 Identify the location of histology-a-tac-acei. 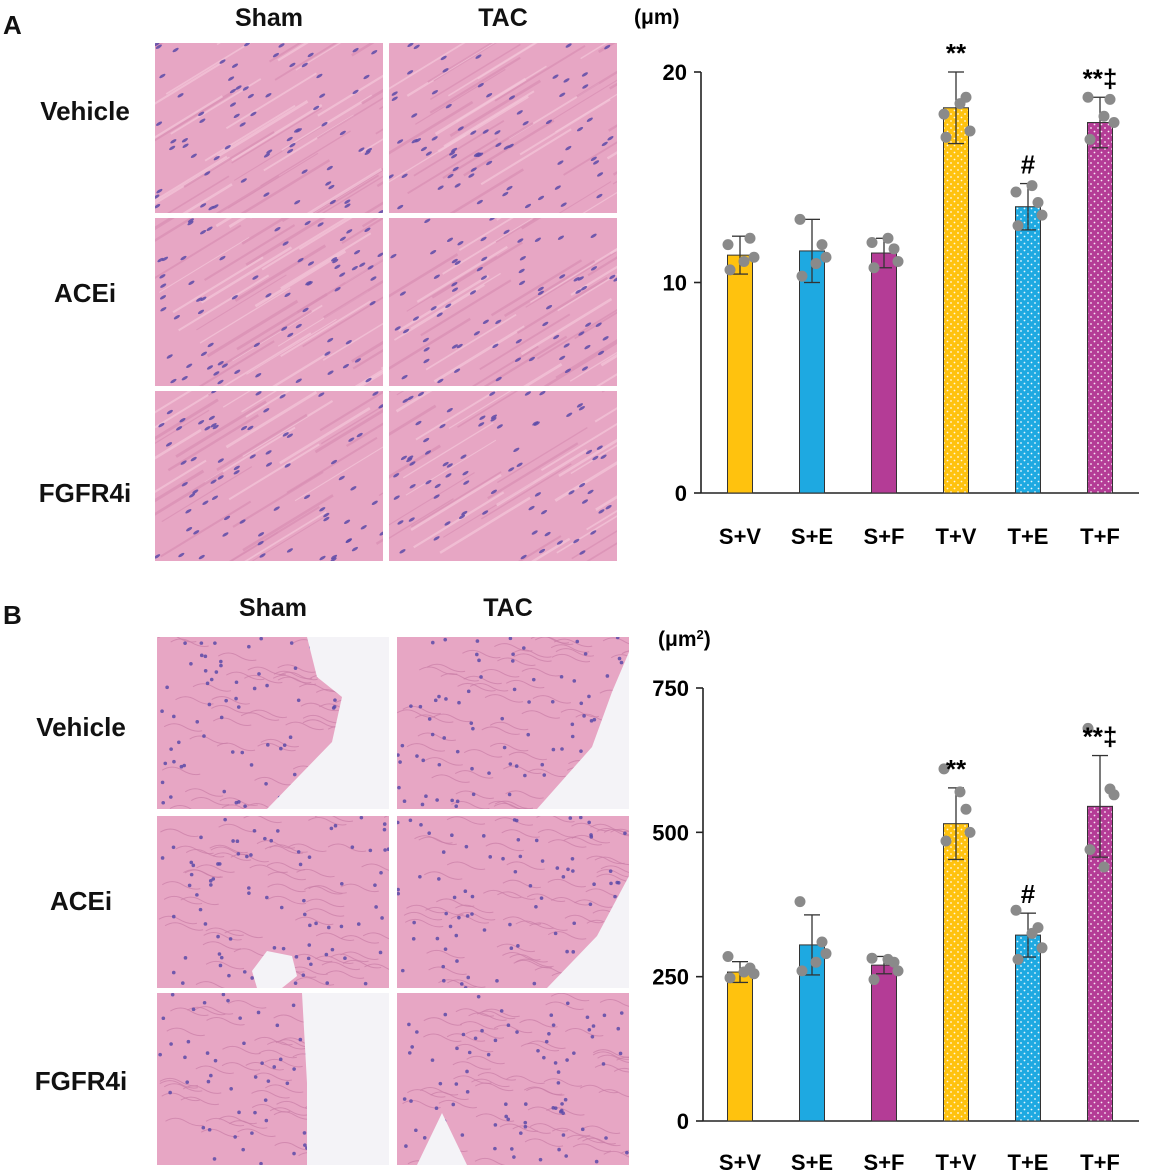
(503, 302).